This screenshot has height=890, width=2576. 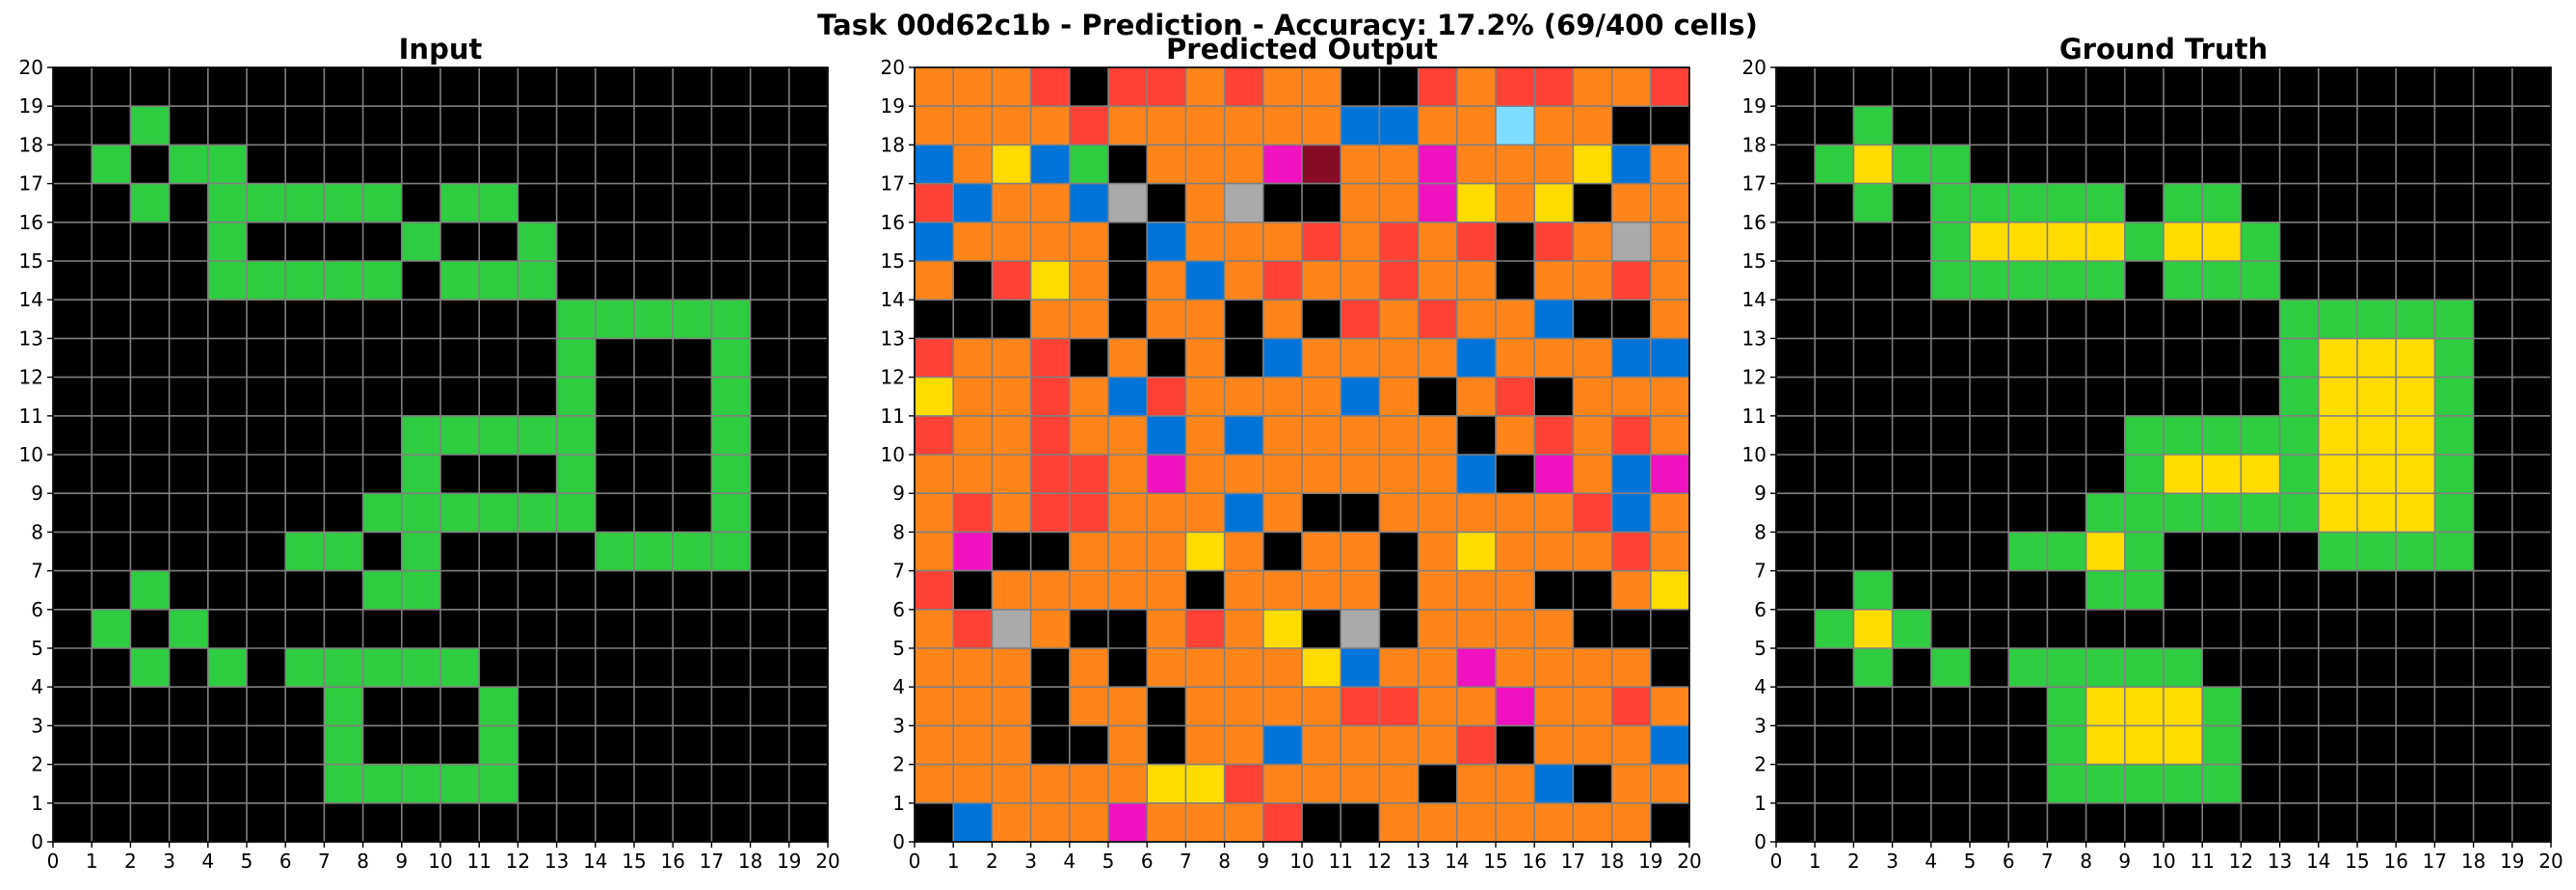 What do you see at coordinates (37, 686) in the screenshot?
I see `y-tick-label: 4` at bounding box center [37, 686].